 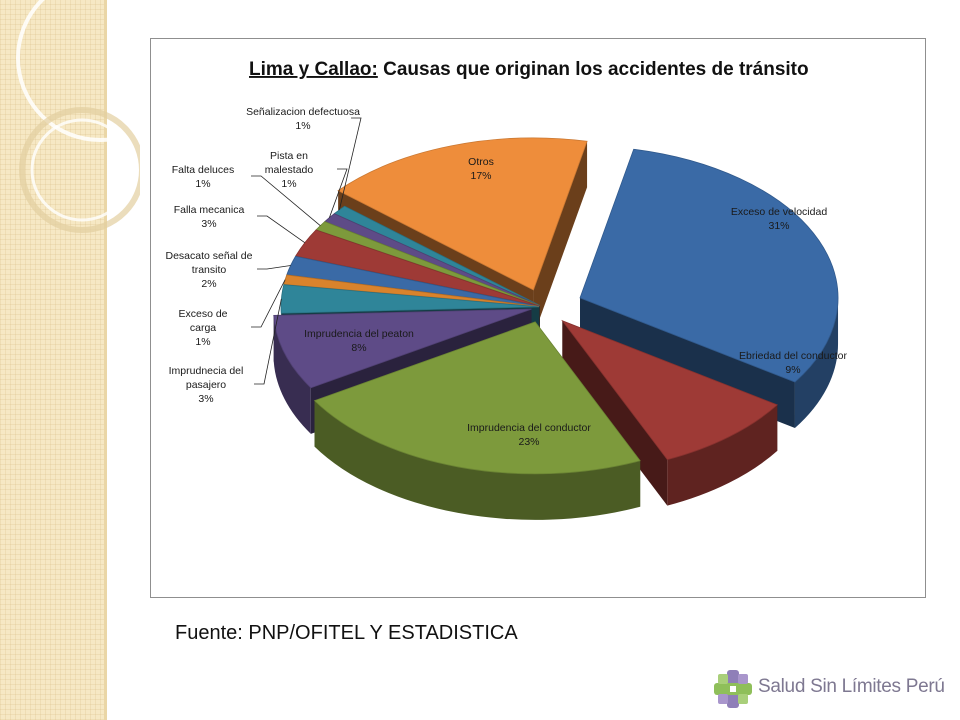 What do you see at coordinates (209, 210) in the screenshot?
I see `slice-label: Falla mecanica` at bounding box center [209, 210].